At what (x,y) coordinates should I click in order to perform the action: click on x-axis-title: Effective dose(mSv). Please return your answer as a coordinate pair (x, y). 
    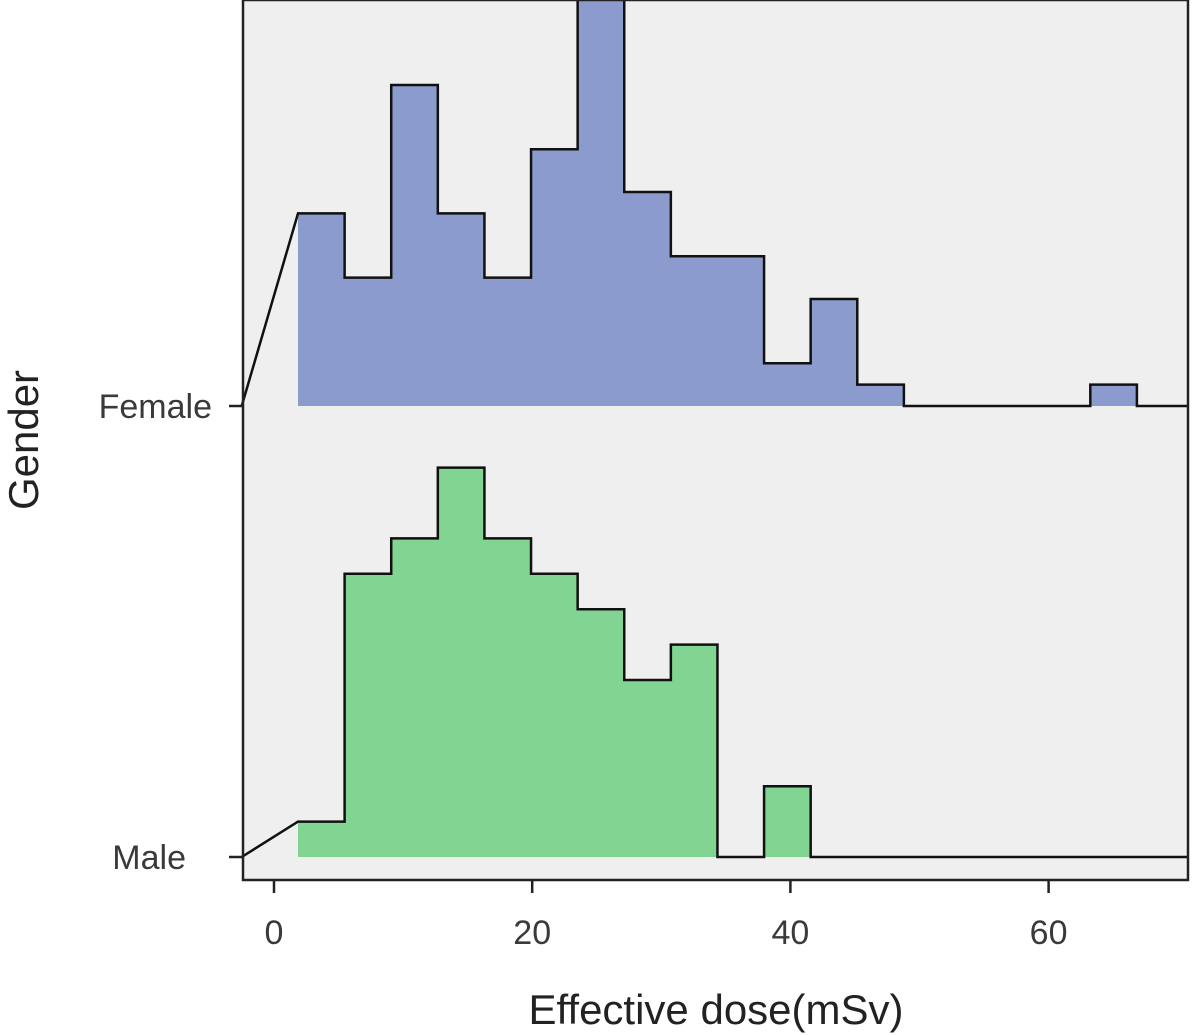
    Looking at the image, I should click on (715, 1009).